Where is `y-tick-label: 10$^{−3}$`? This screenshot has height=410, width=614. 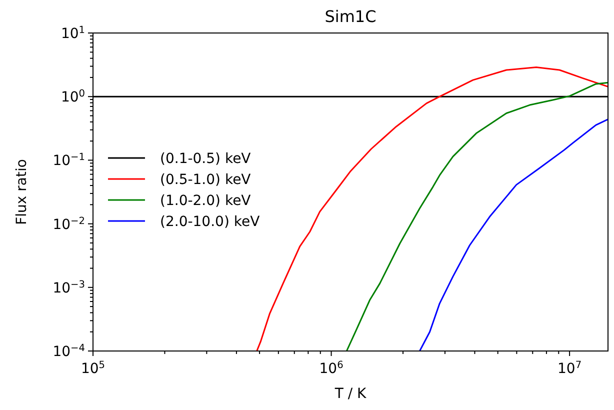 y-tick-label: 10$^{−3}$ is located at coordinates (68, 287).